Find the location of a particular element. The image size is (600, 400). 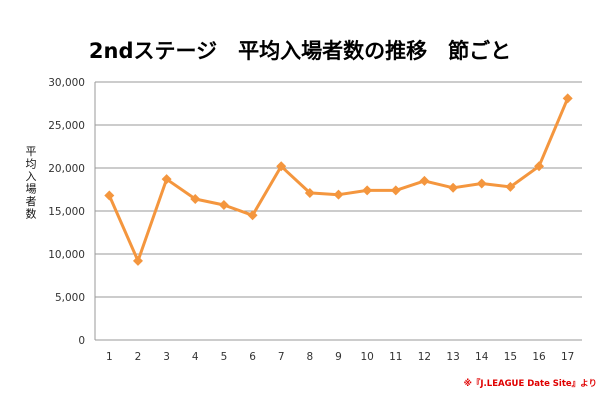

x-tick-label: 8 is located at coordinates (310, 357).